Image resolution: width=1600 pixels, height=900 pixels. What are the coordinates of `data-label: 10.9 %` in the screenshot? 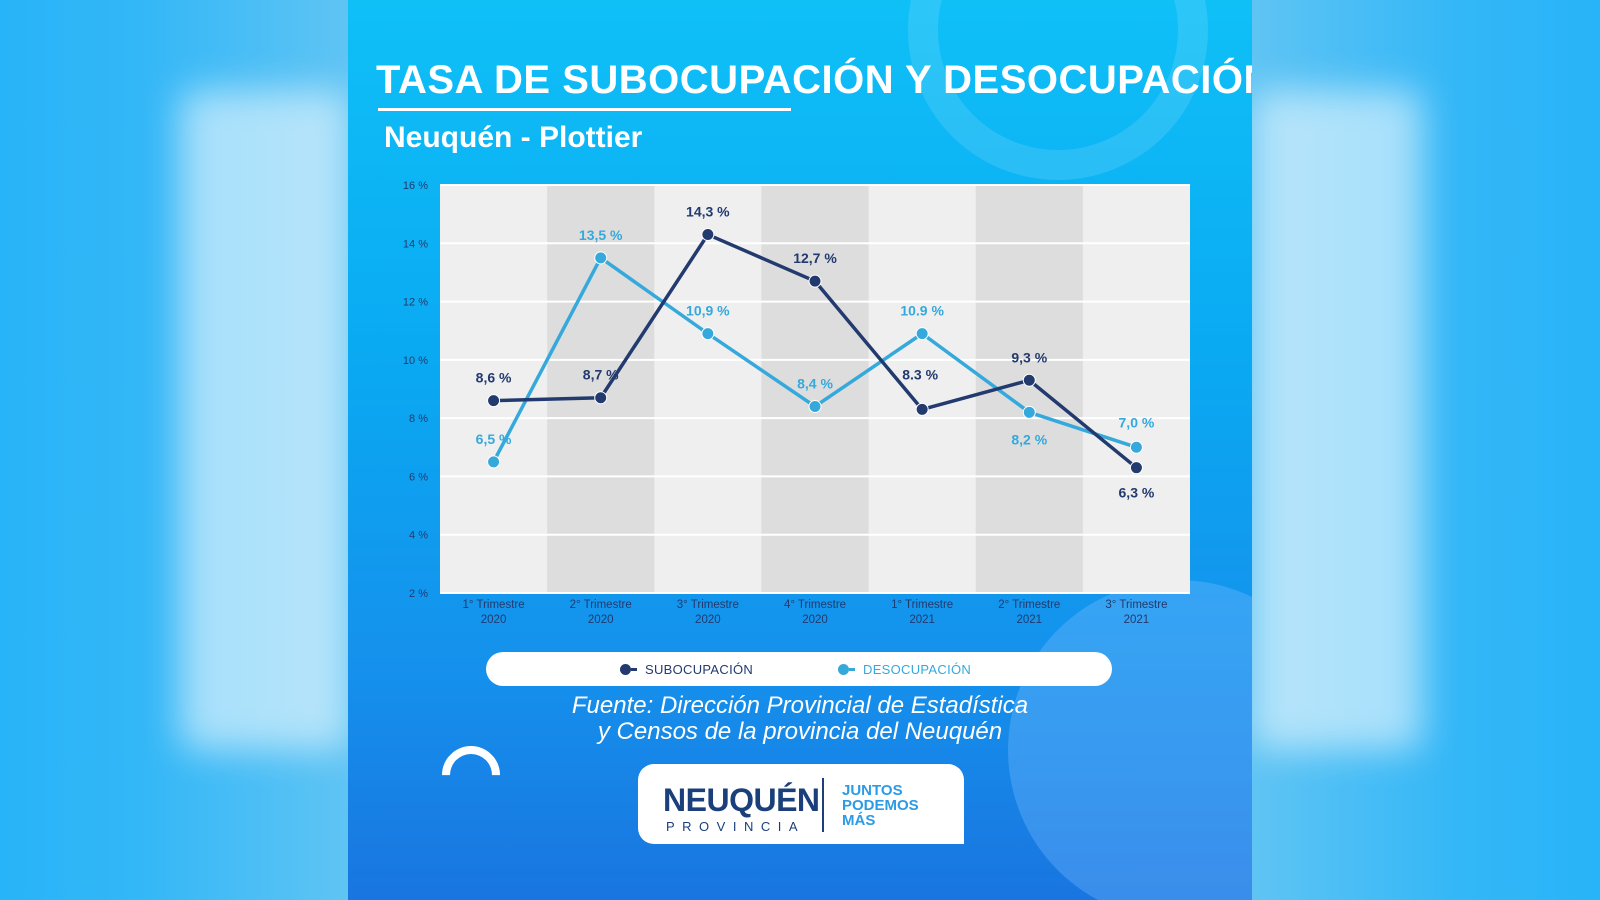 It's located at (922, 311).